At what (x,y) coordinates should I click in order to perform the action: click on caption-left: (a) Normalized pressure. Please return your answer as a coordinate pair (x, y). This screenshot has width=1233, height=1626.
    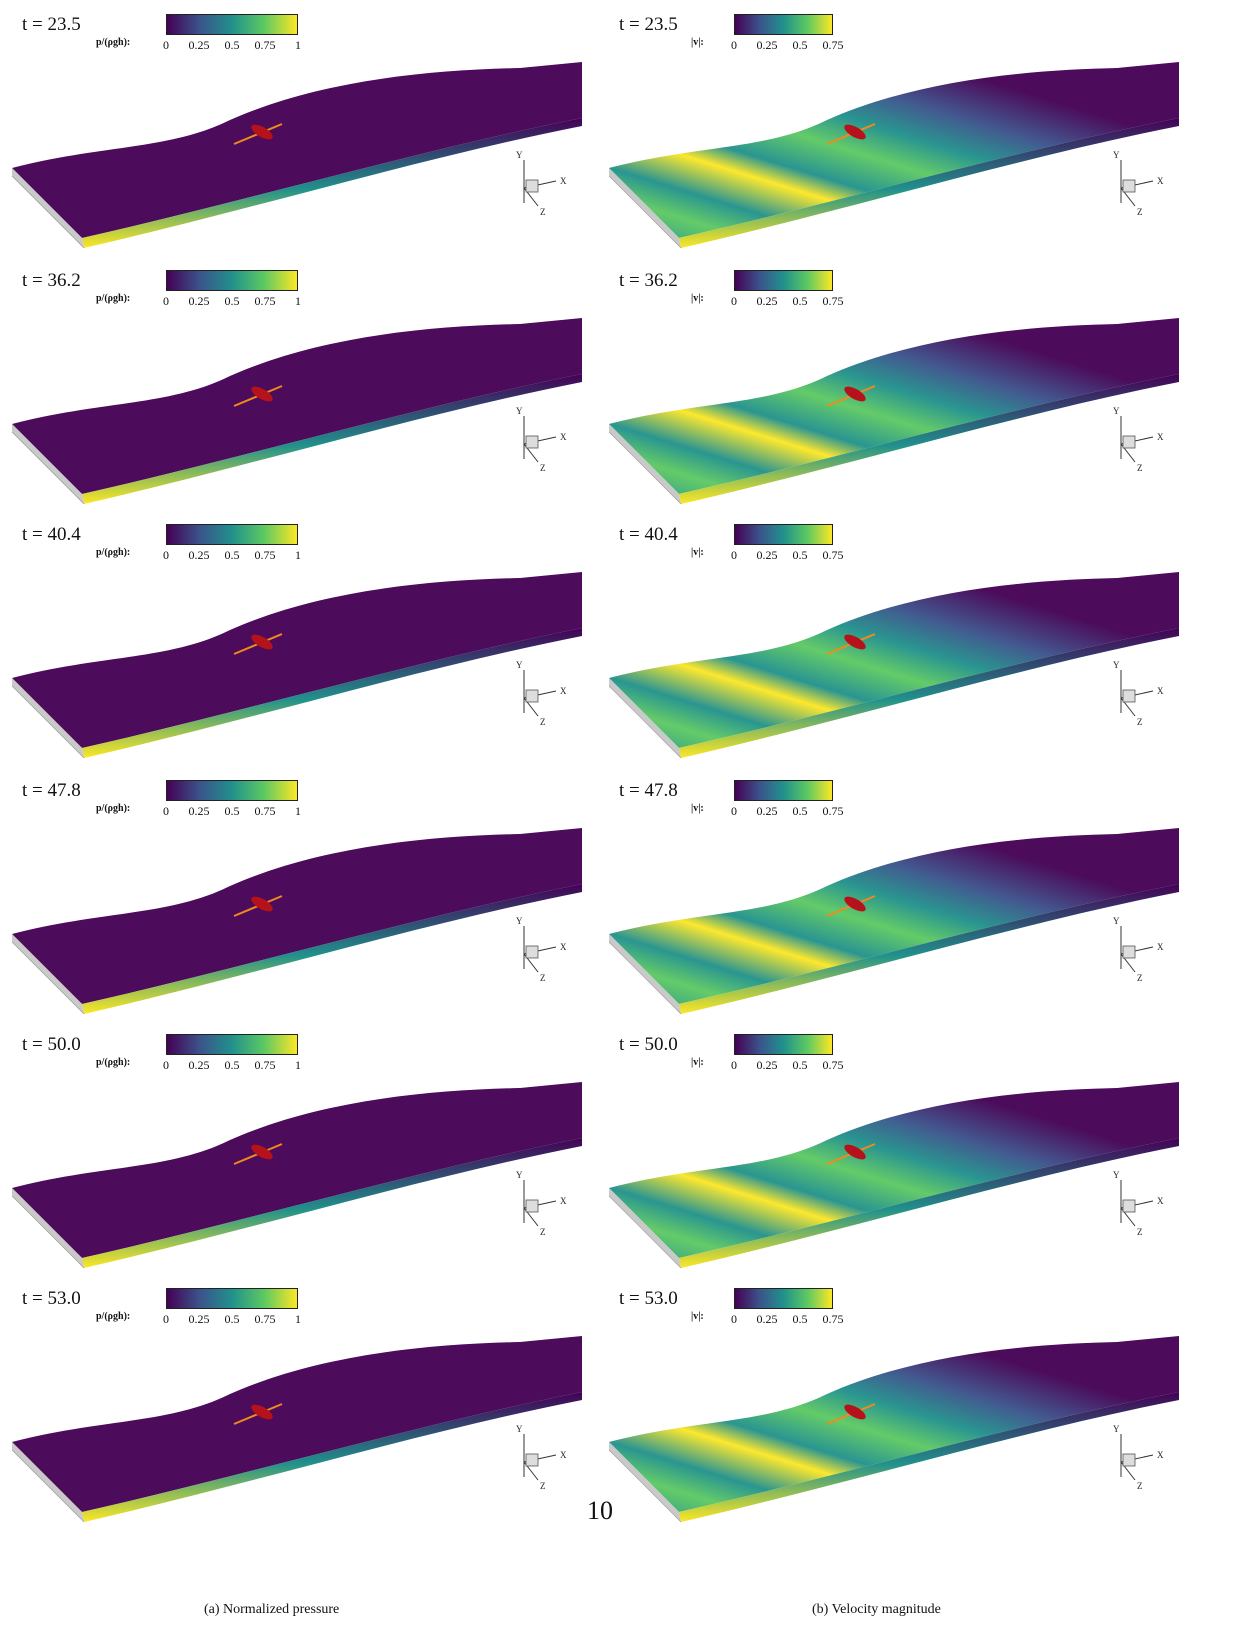
    Looking at the image, I should click on (272, 1609).